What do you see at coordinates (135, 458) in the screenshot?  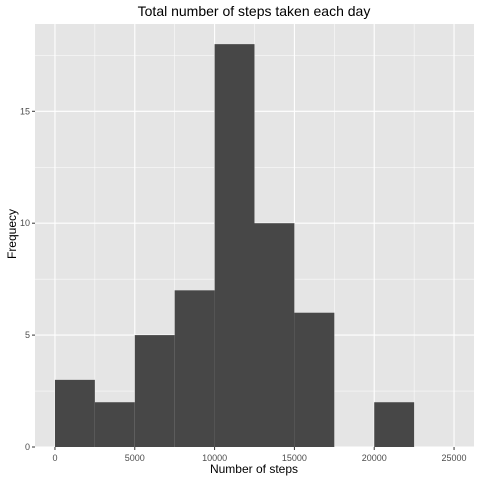 I see `x-tick-label: 5000` at bounding box center [135, 458].